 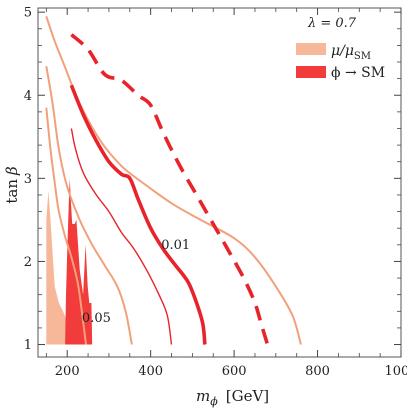 I want to click on legend-label-mu: μ/μSM, so click(x=351, y=52).